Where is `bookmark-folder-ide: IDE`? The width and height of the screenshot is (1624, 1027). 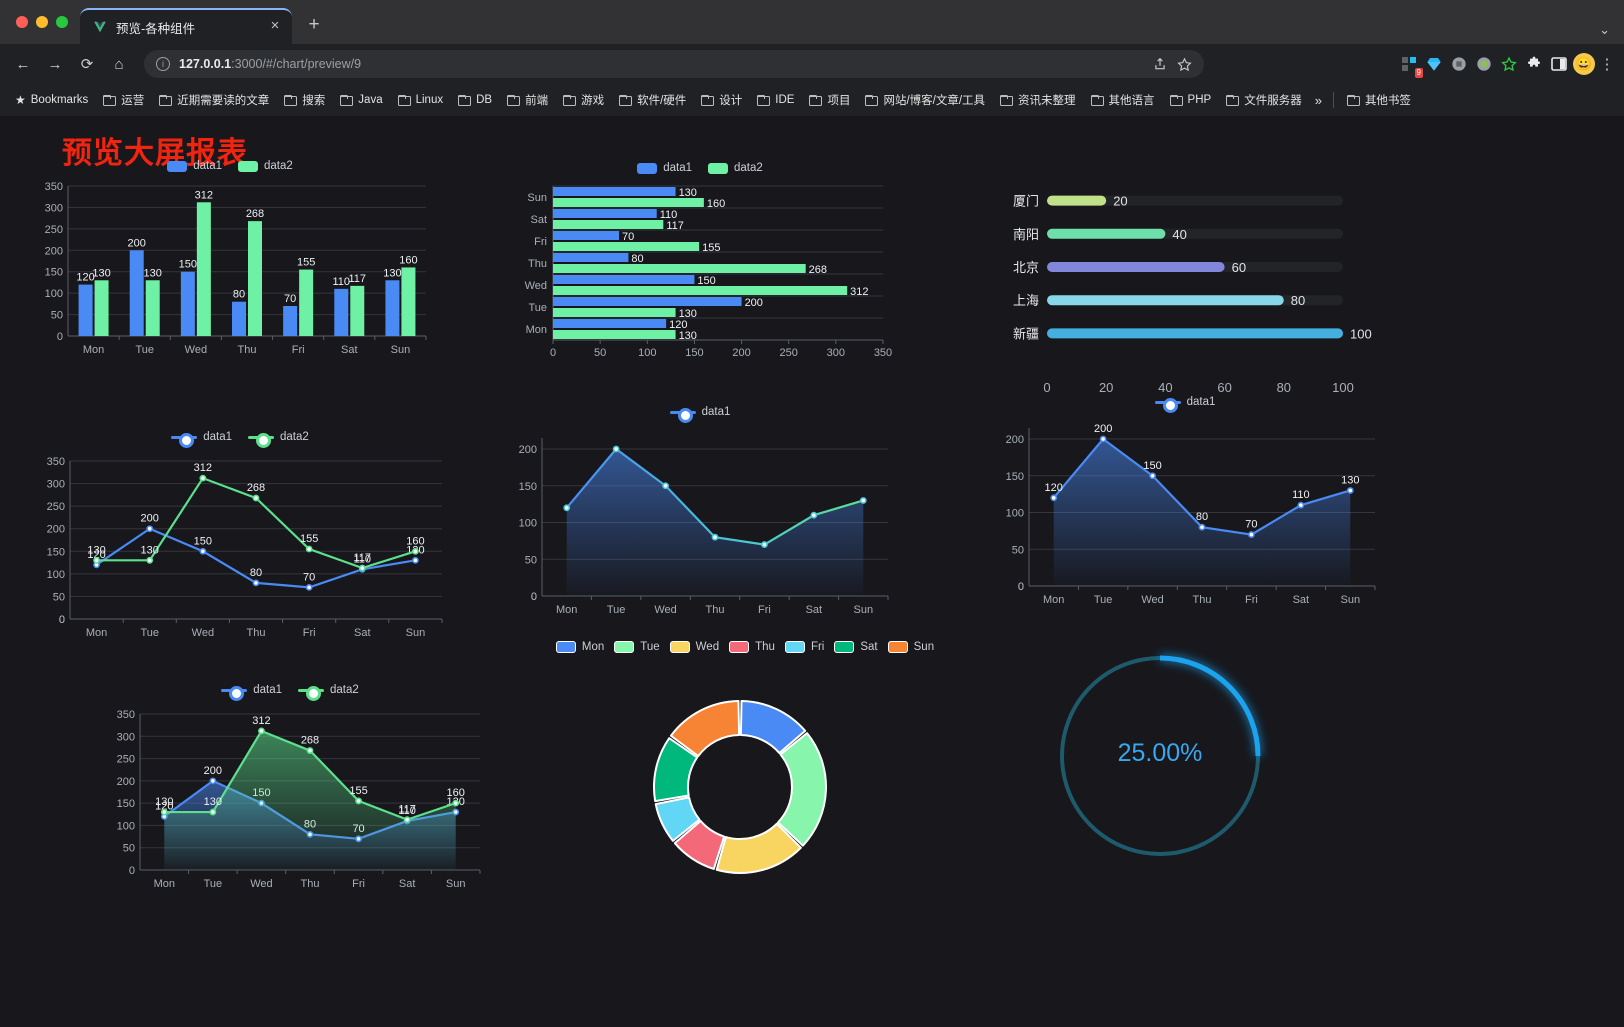 bookmark-folder-ide: IDE is located at coordinates (775, 100).